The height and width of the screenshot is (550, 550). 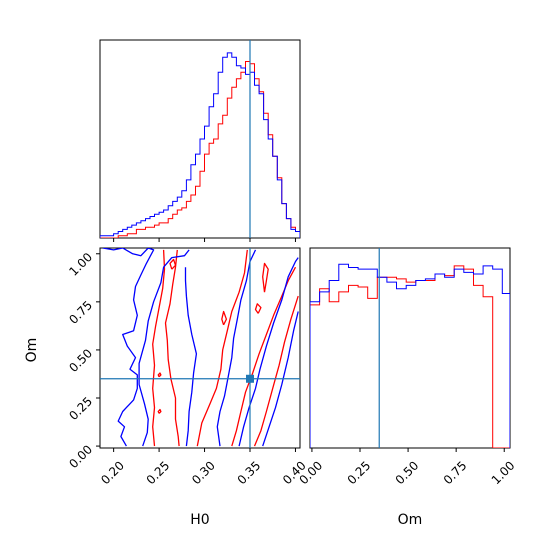 I want to click on om-histogram, so click(x=410, y=355).